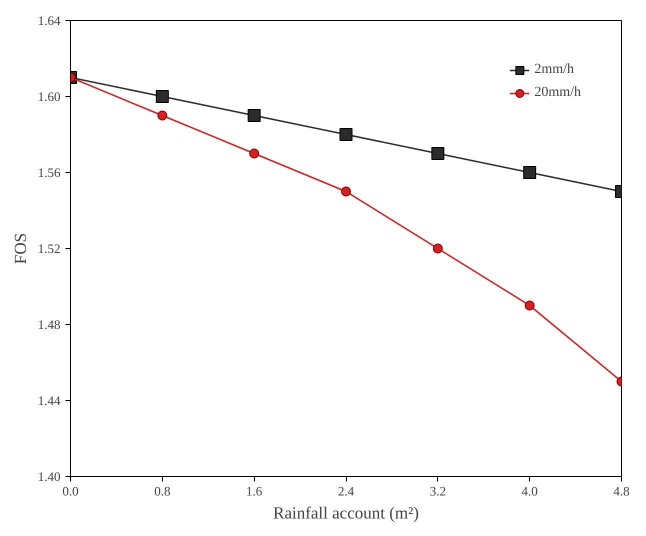 The image size is (646, 536). I want to click on y-tick-label: 1.52, so click(49, 248).